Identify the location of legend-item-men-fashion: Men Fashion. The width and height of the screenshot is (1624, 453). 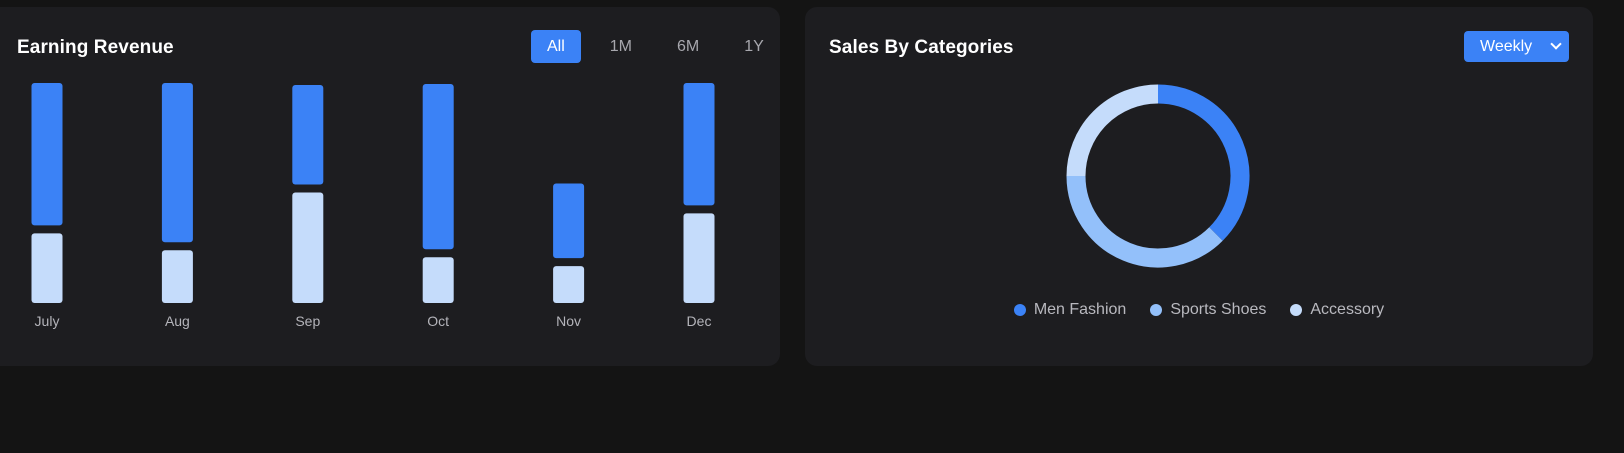
(1070, 310).